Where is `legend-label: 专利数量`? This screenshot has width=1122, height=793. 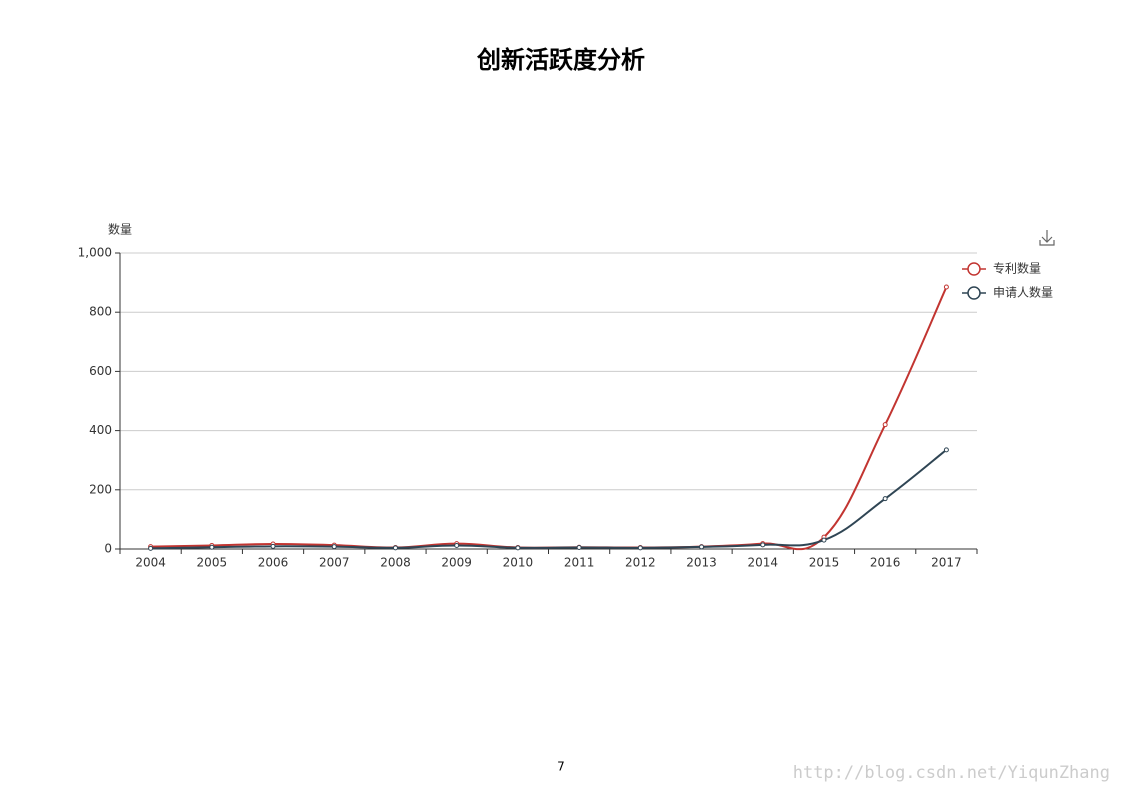
legend-label: 专利数量 is located at coordinates (1017, 268).